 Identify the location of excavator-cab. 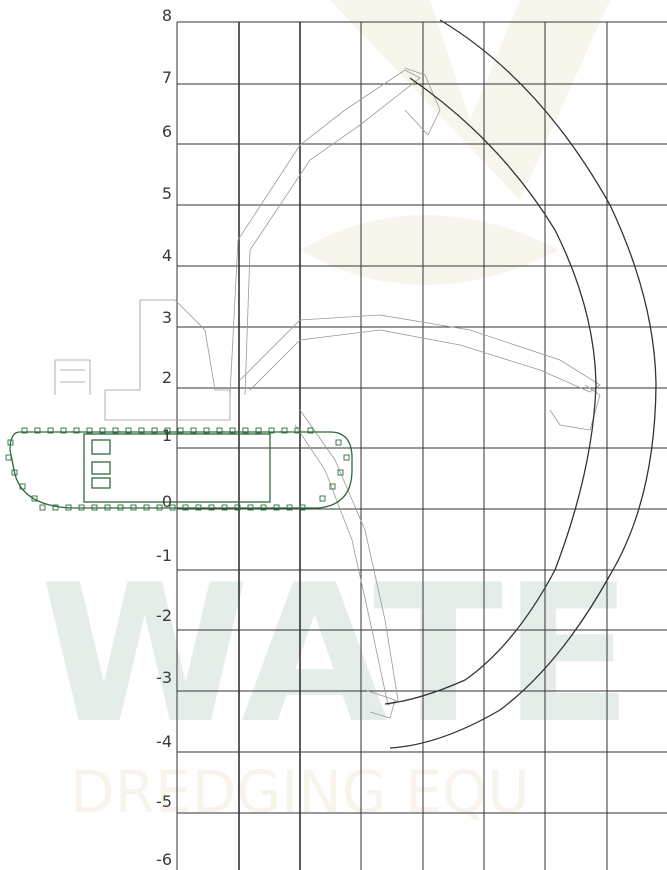
(167, 360).